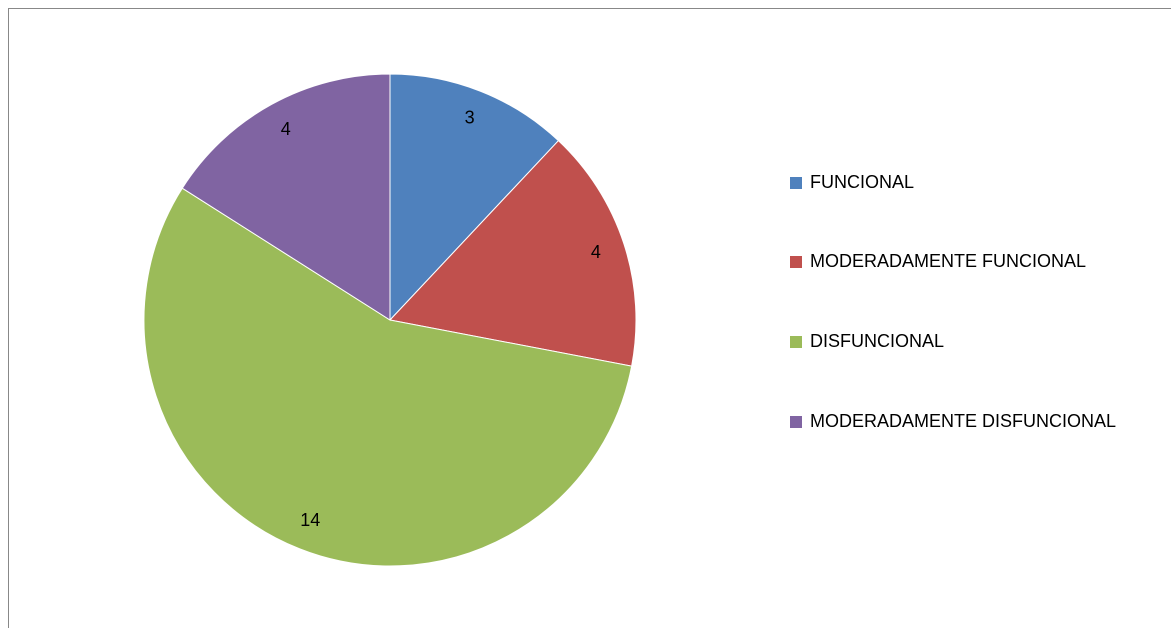 This screenshot has height=628, width=1171. What do you see at coordinates (877, 341) in the screenshot?
I see `legend-label: DISFUNCIONAL` at bounding box center [877, 341].